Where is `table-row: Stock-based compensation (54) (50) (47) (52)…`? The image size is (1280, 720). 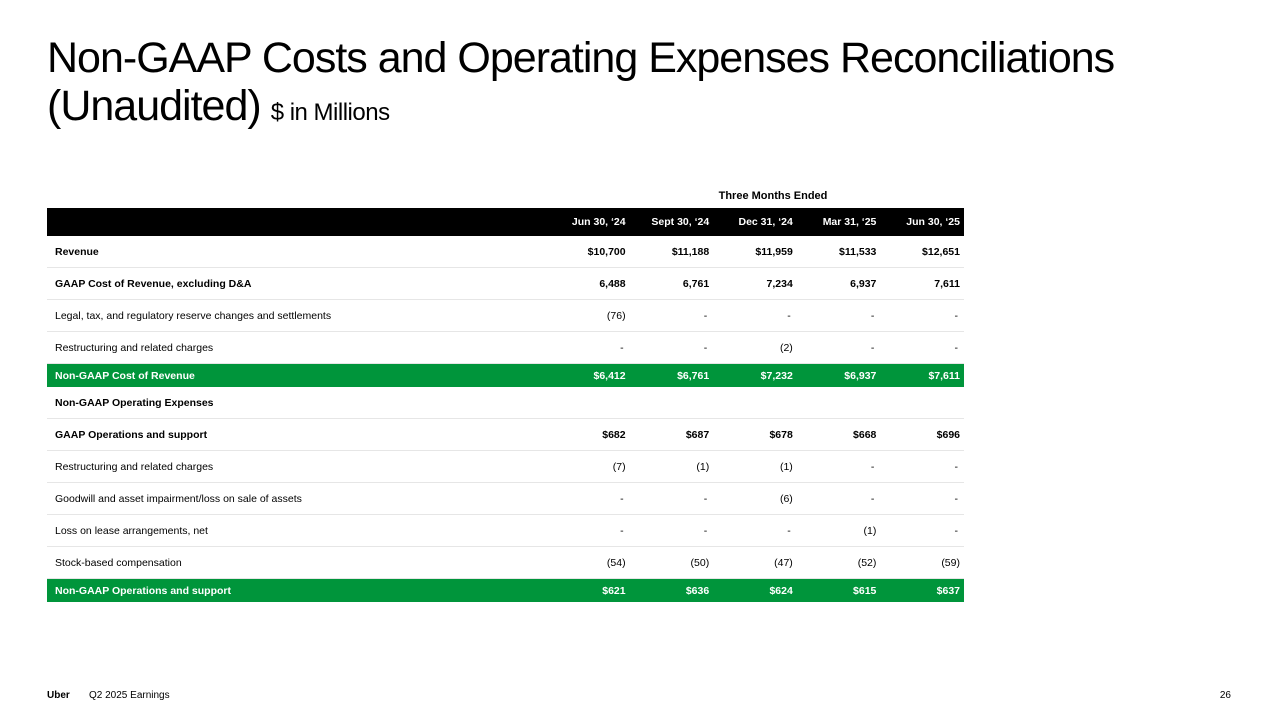
table-row: Stock-based compensation (54) (50) (47) (52)… is located at coordinates (505, 562).